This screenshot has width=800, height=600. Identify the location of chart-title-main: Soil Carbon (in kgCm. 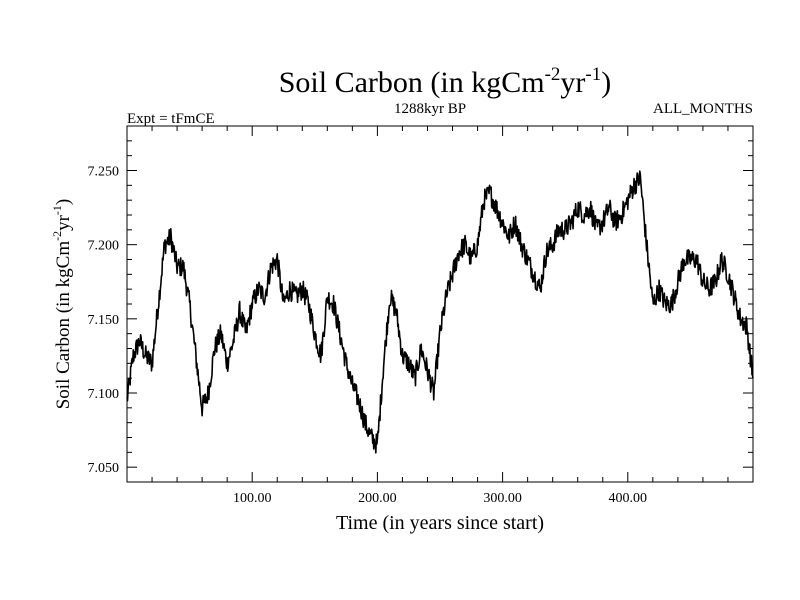
(412, 82).